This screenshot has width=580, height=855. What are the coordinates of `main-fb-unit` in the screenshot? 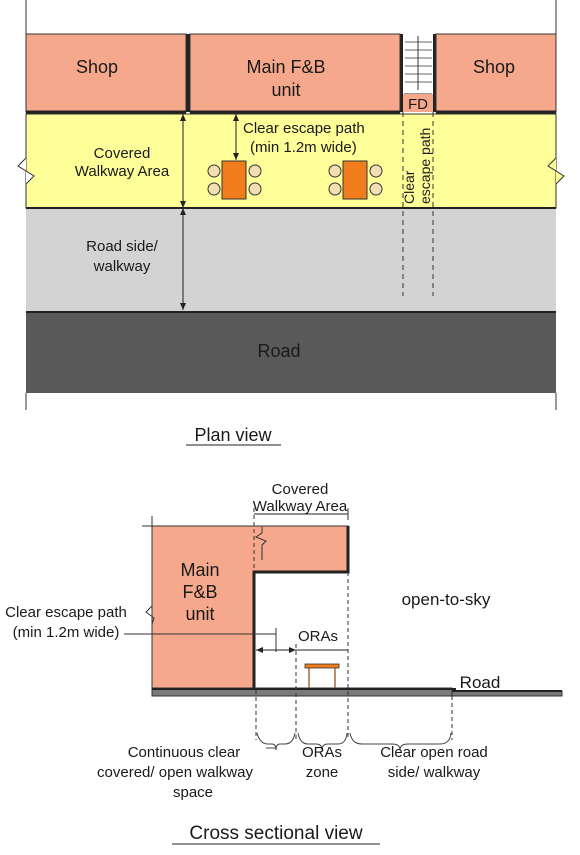 It's located at (295, 73).